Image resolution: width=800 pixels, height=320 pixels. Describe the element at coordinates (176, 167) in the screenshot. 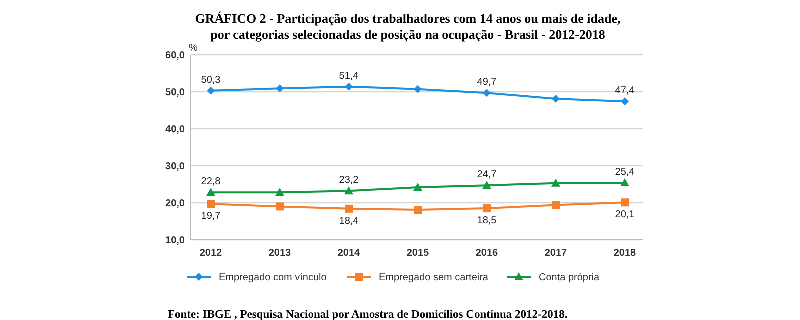

I see `y-tick-label: 30,0` at that location.